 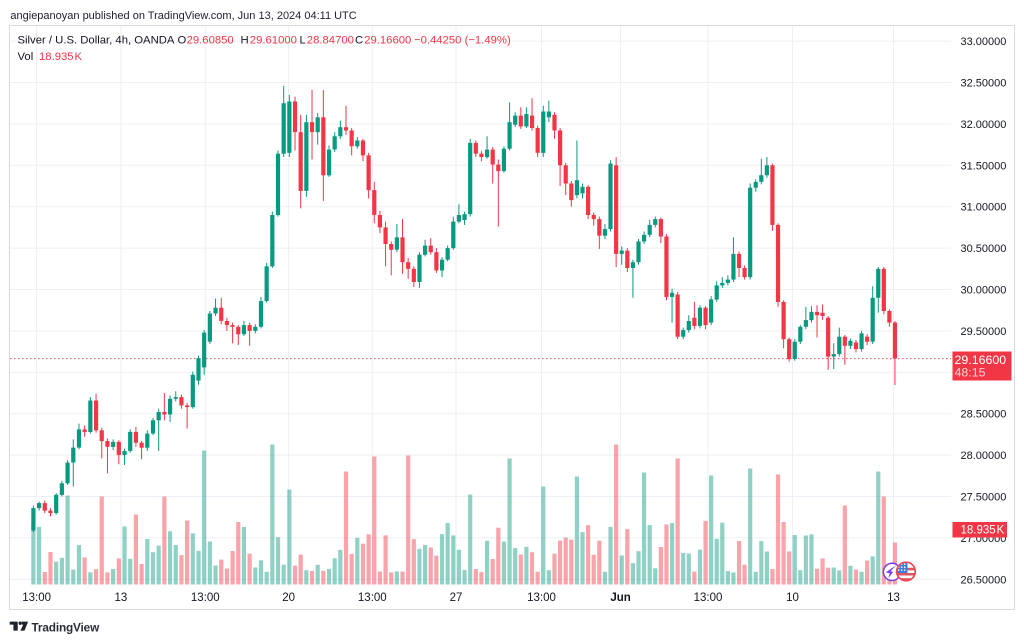 What do you see at coordinates (96, 41) in the screenshot?
I see `svg-text:Silver / U.S. Dollar, 4h, OAND: Silver / U.S. Dollar, 4h, OANDA` at bounding box center [96, 41].